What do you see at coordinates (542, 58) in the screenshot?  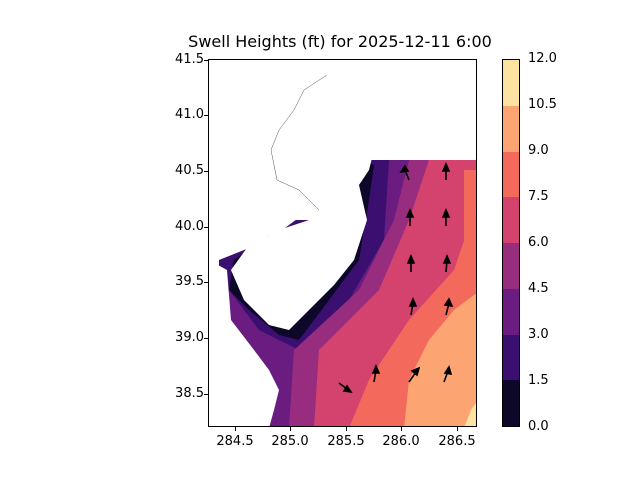 I see `colorbar-tick-label: 12.0` at bounding box center [542, 58].